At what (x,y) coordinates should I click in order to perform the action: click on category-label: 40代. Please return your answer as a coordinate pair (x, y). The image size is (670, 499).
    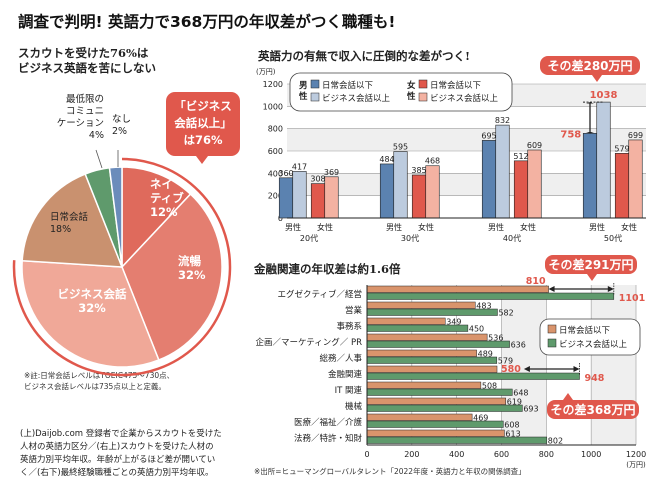
    Looking at the image, I should click on (512, 238).